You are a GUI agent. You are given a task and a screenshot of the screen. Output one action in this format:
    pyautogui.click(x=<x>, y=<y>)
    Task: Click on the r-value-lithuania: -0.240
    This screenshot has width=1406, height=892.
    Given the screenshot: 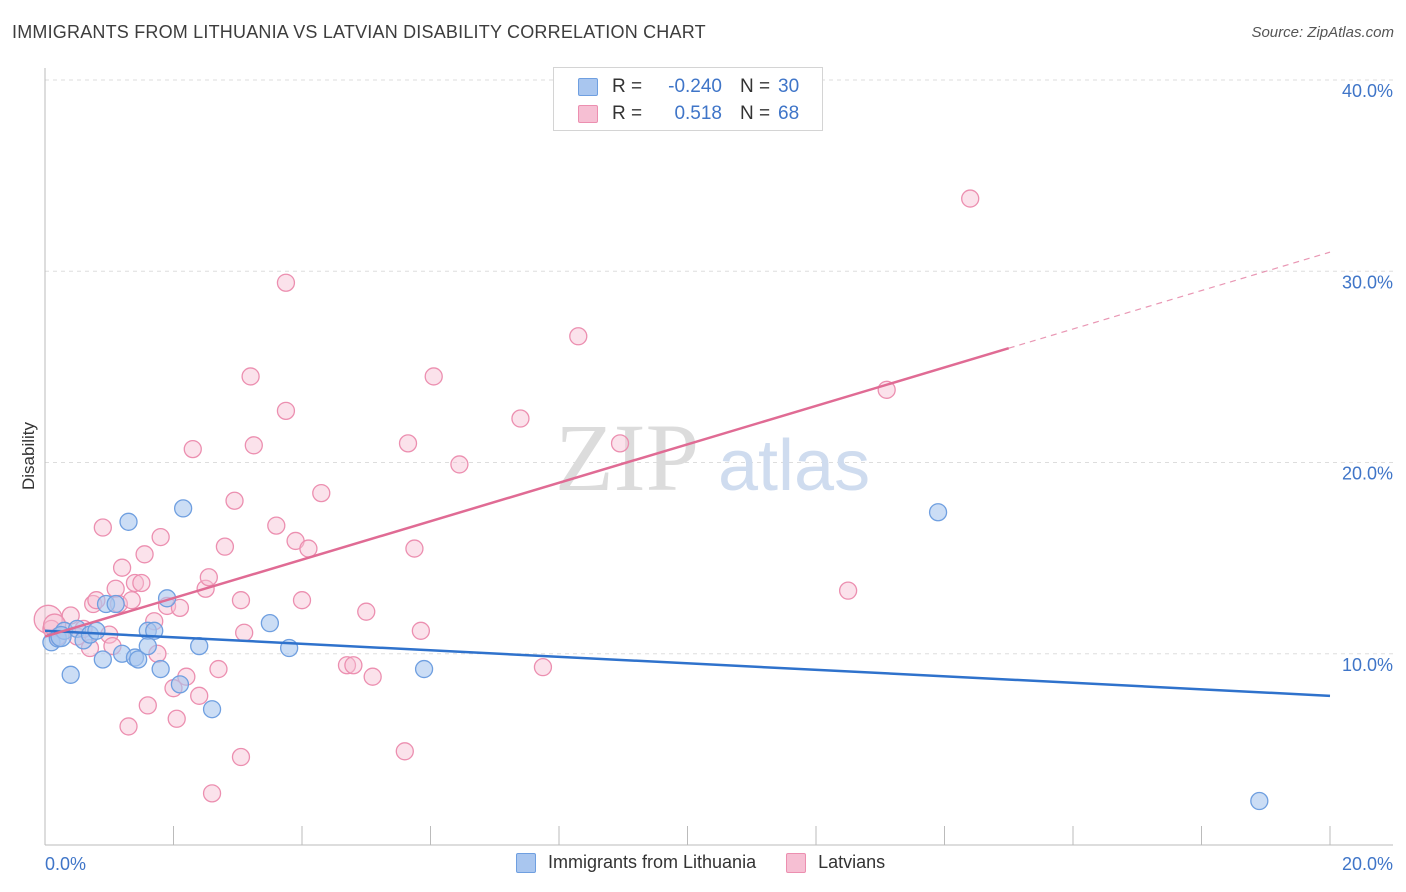 What is the action you would take?
    pyautogui.click(x=695, y=86)
    